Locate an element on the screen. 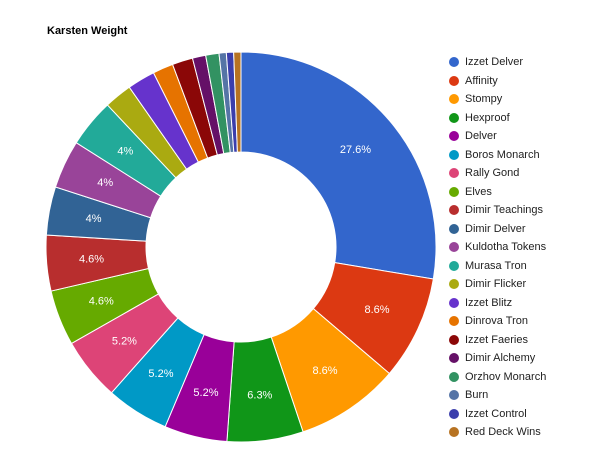 Image resolution: width=600 pixels, height=475 pixels. data-label-boros-monarch: 5.2% is located at coordinates (160, 374).